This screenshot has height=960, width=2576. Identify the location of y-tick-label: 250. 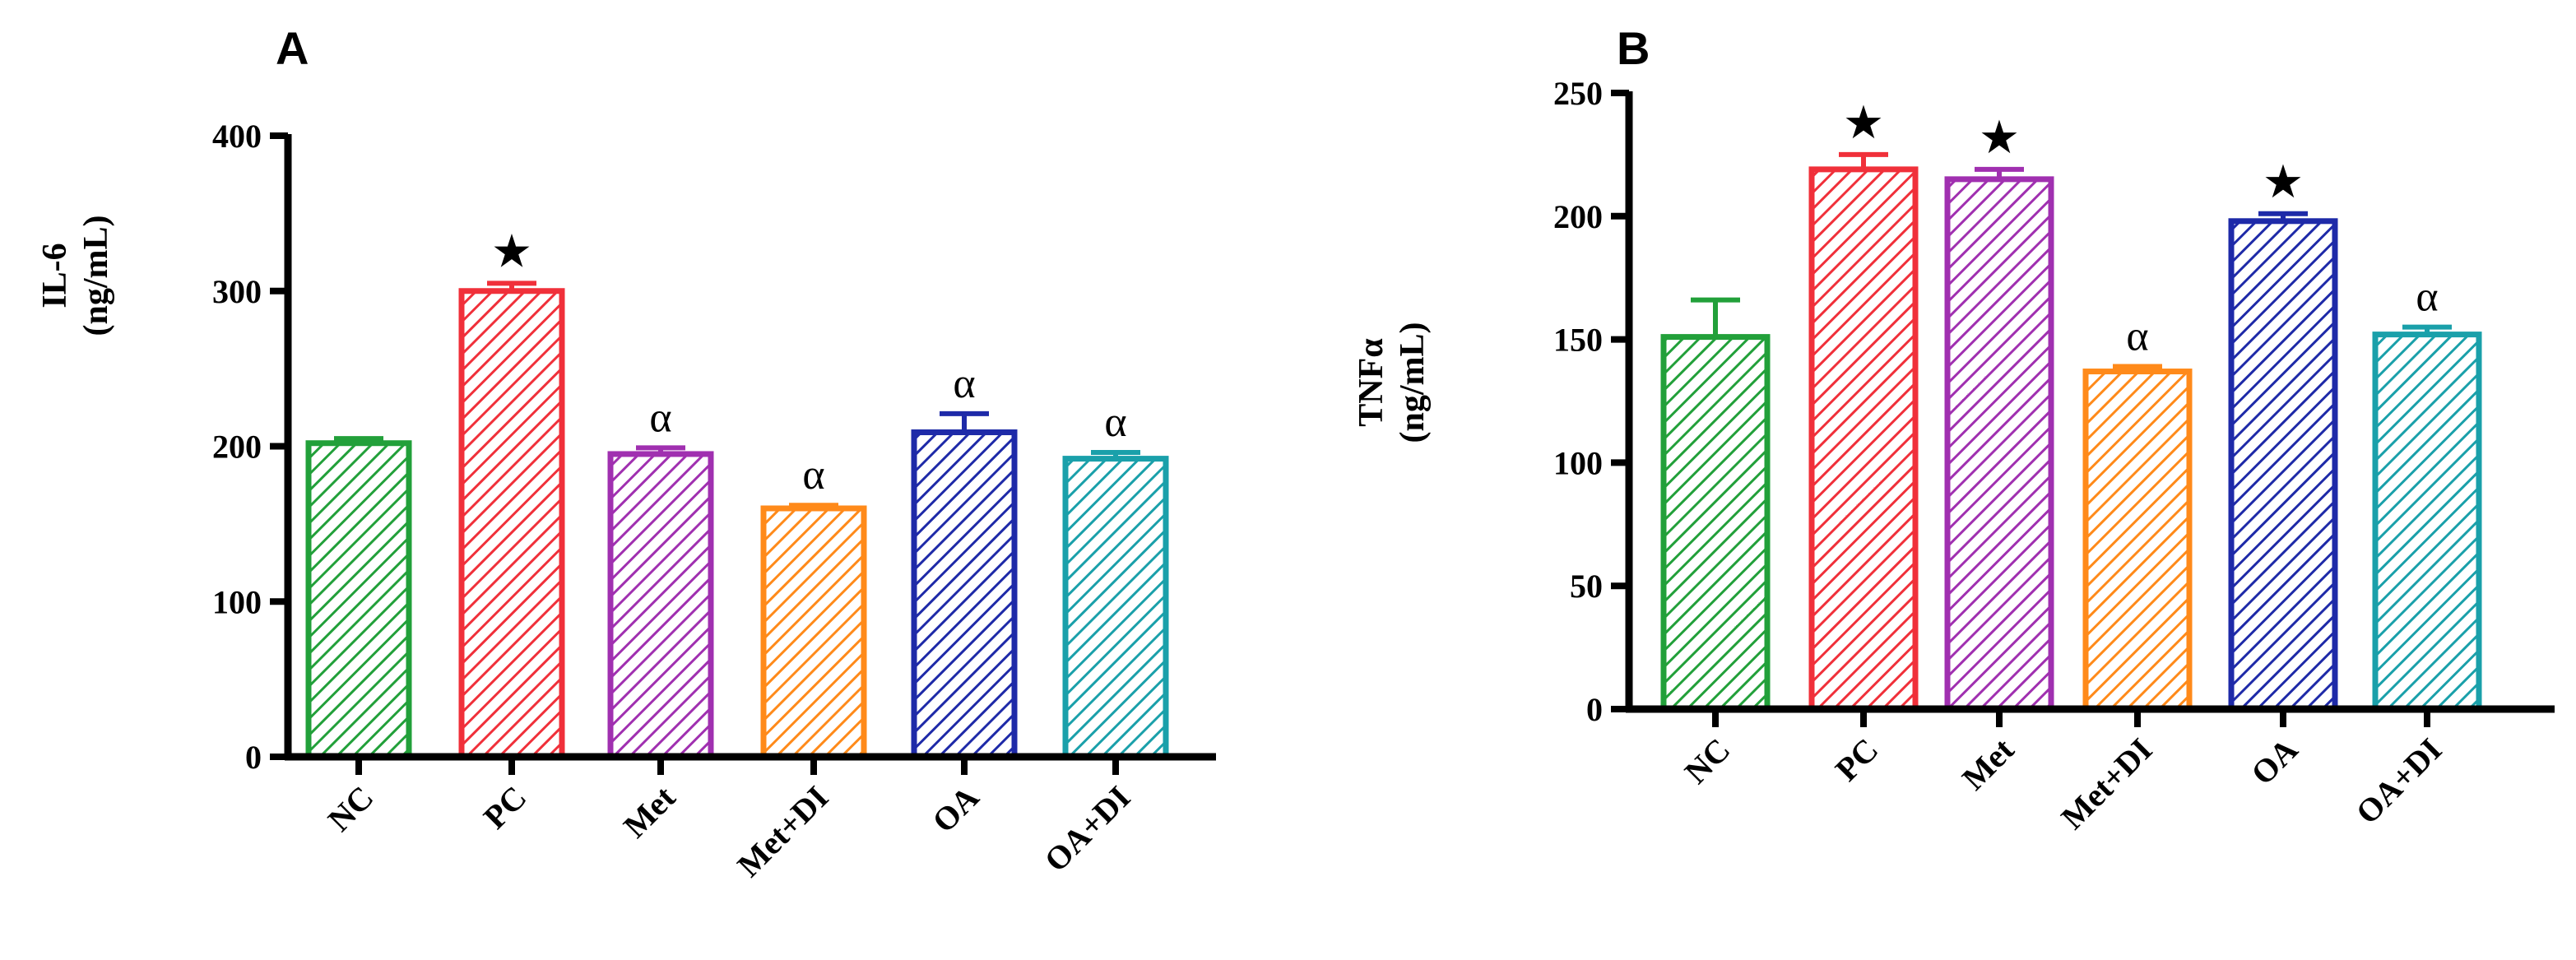
(1578, 93).